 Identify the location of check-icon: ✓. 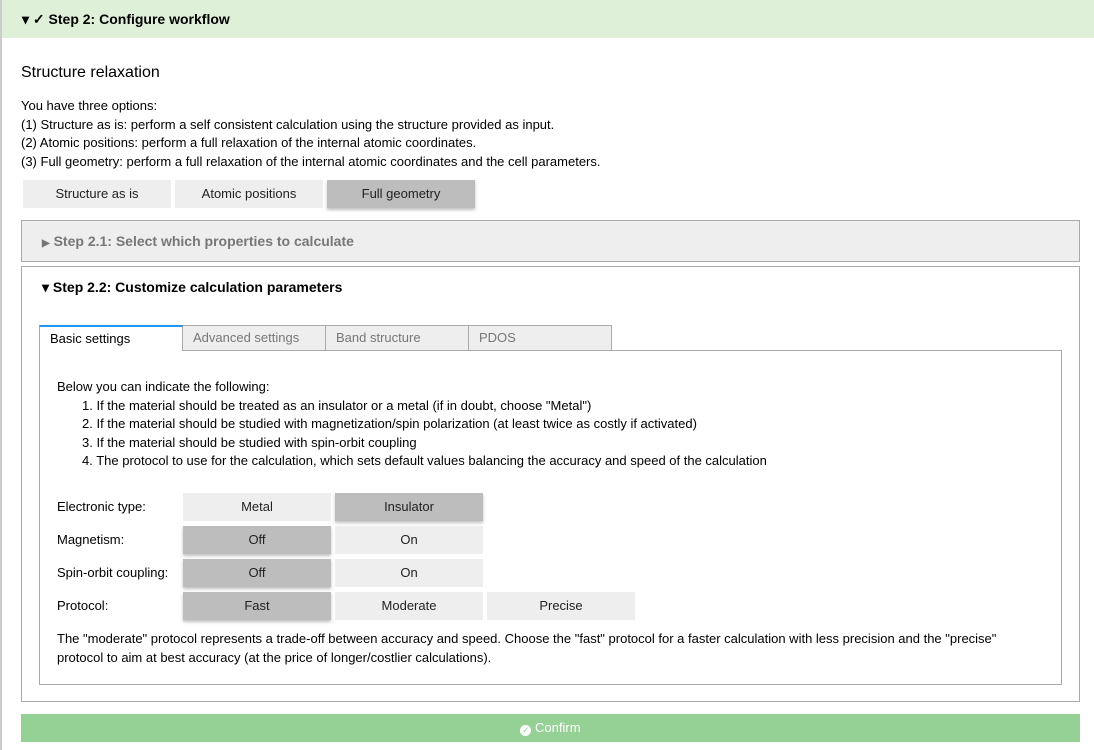
(38, 19).